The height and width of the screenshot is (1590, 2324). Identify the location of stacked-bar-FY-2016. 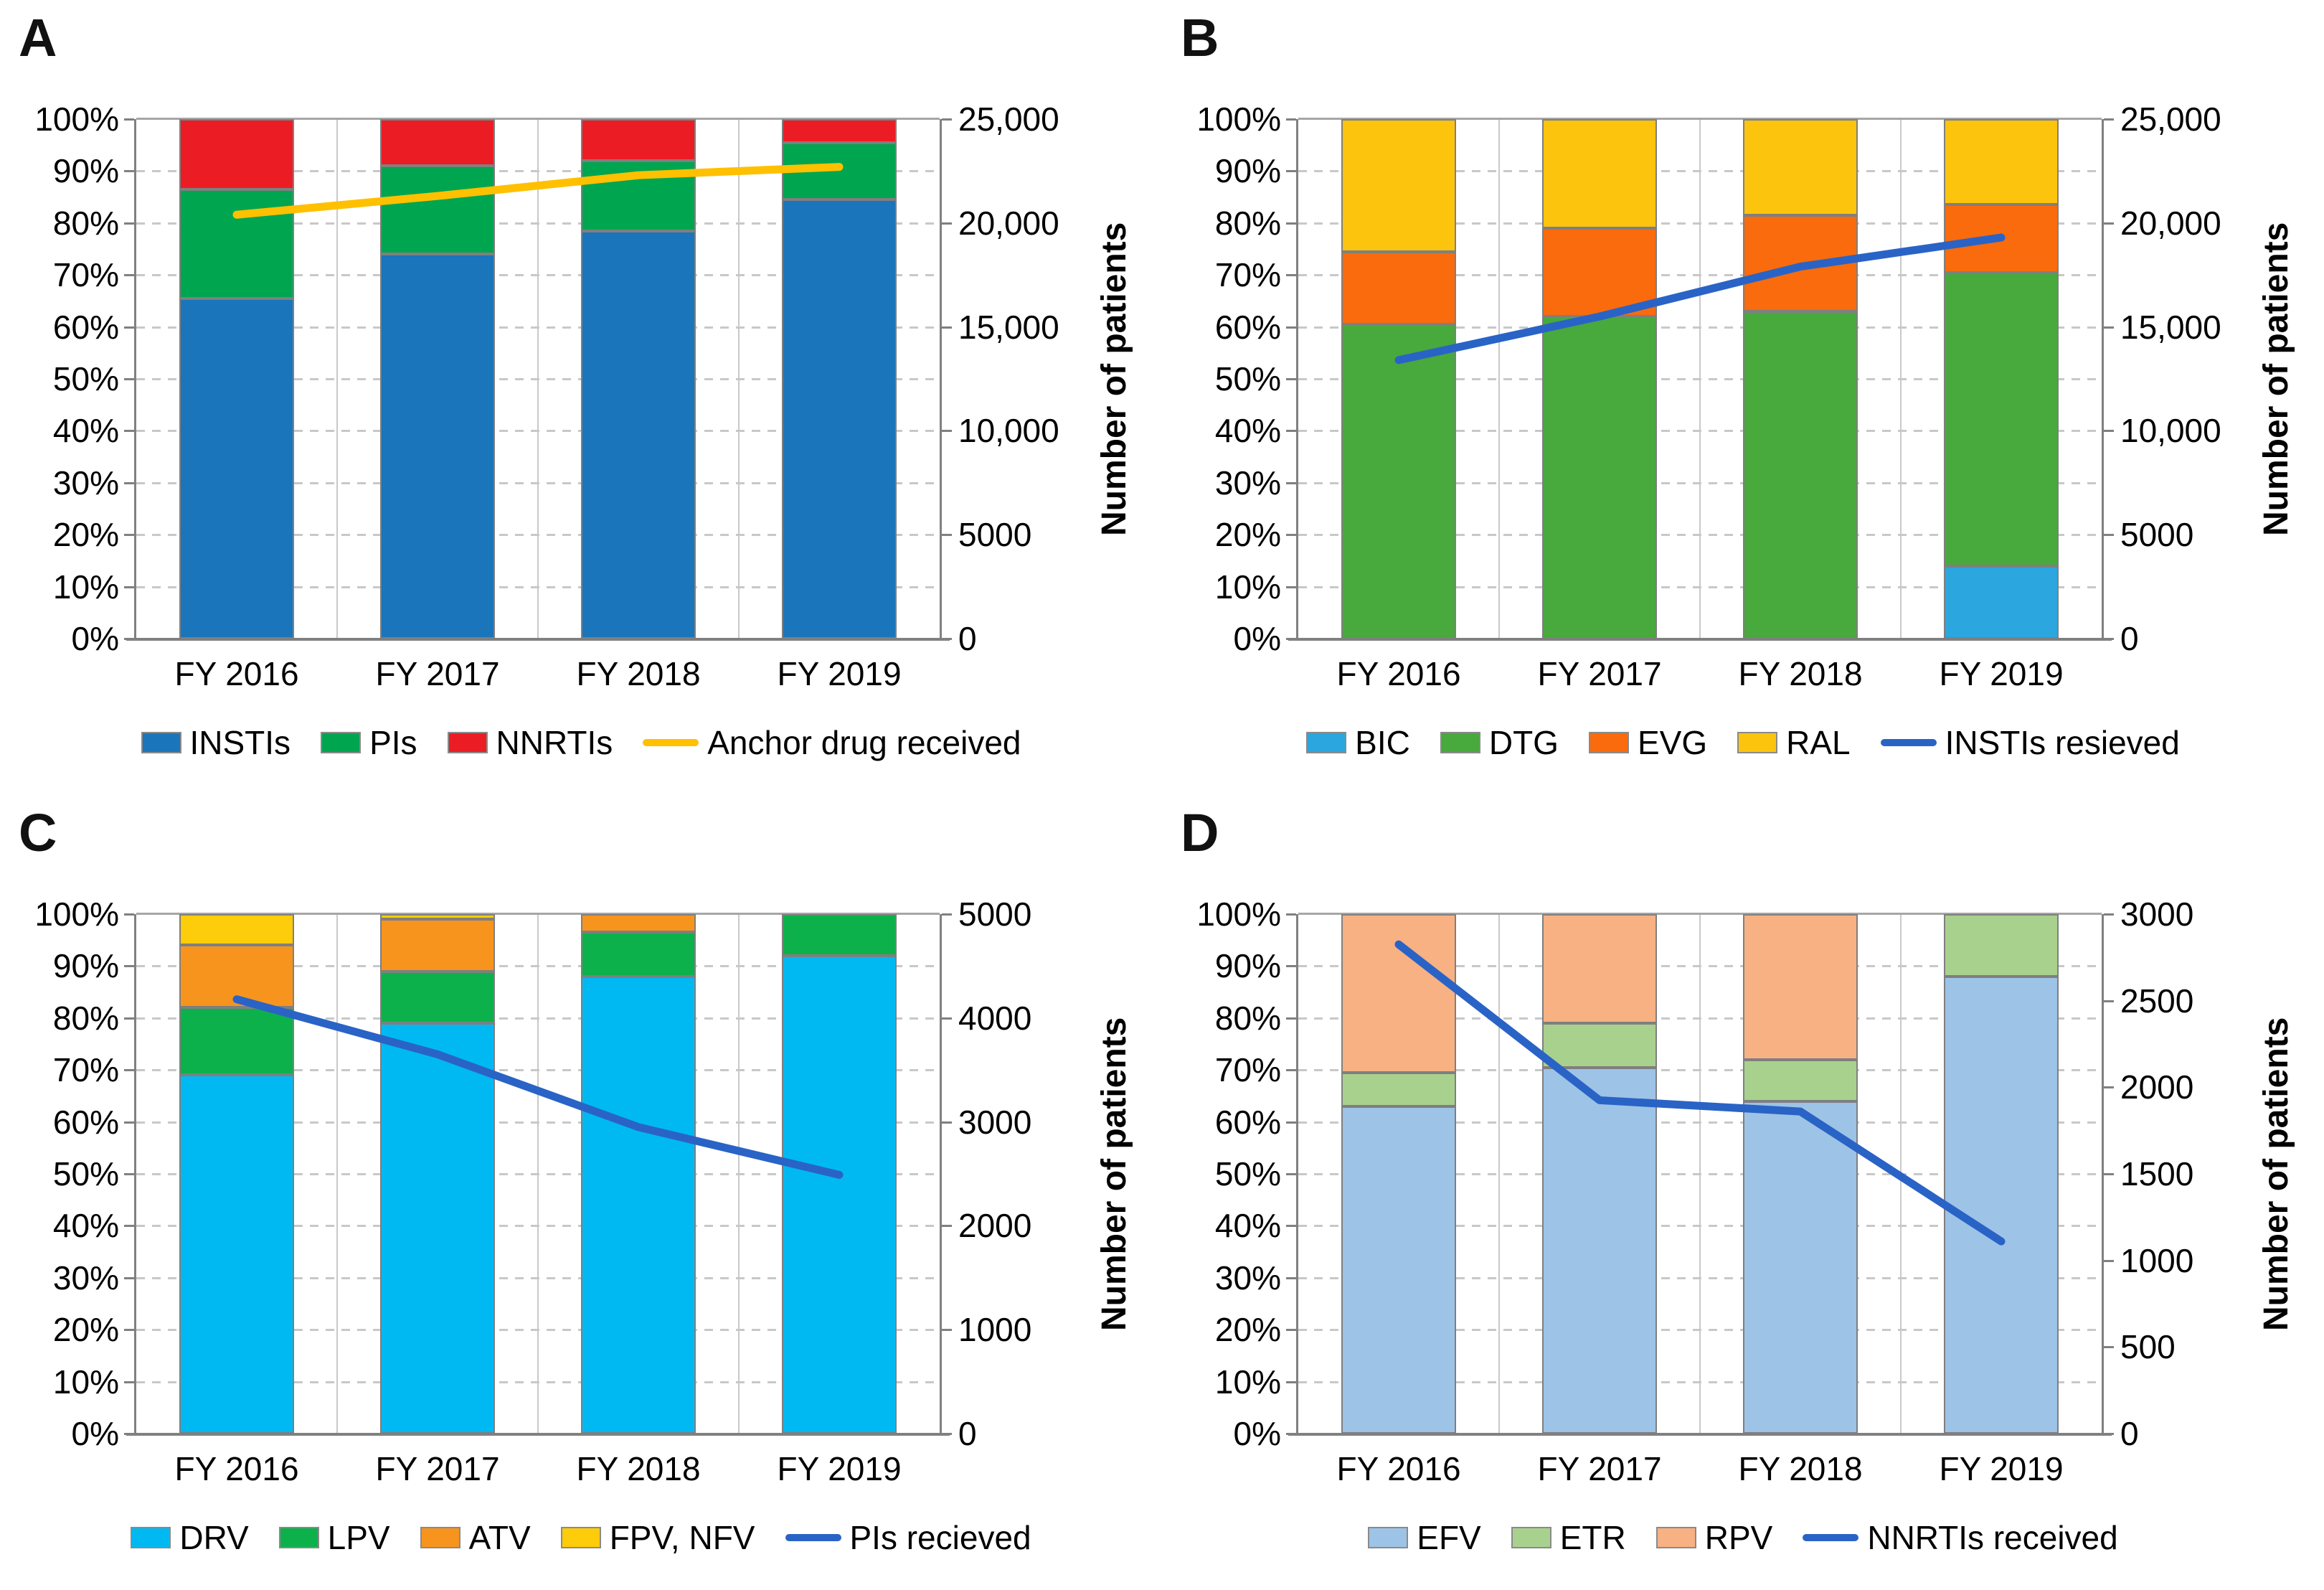
(1398, 379).